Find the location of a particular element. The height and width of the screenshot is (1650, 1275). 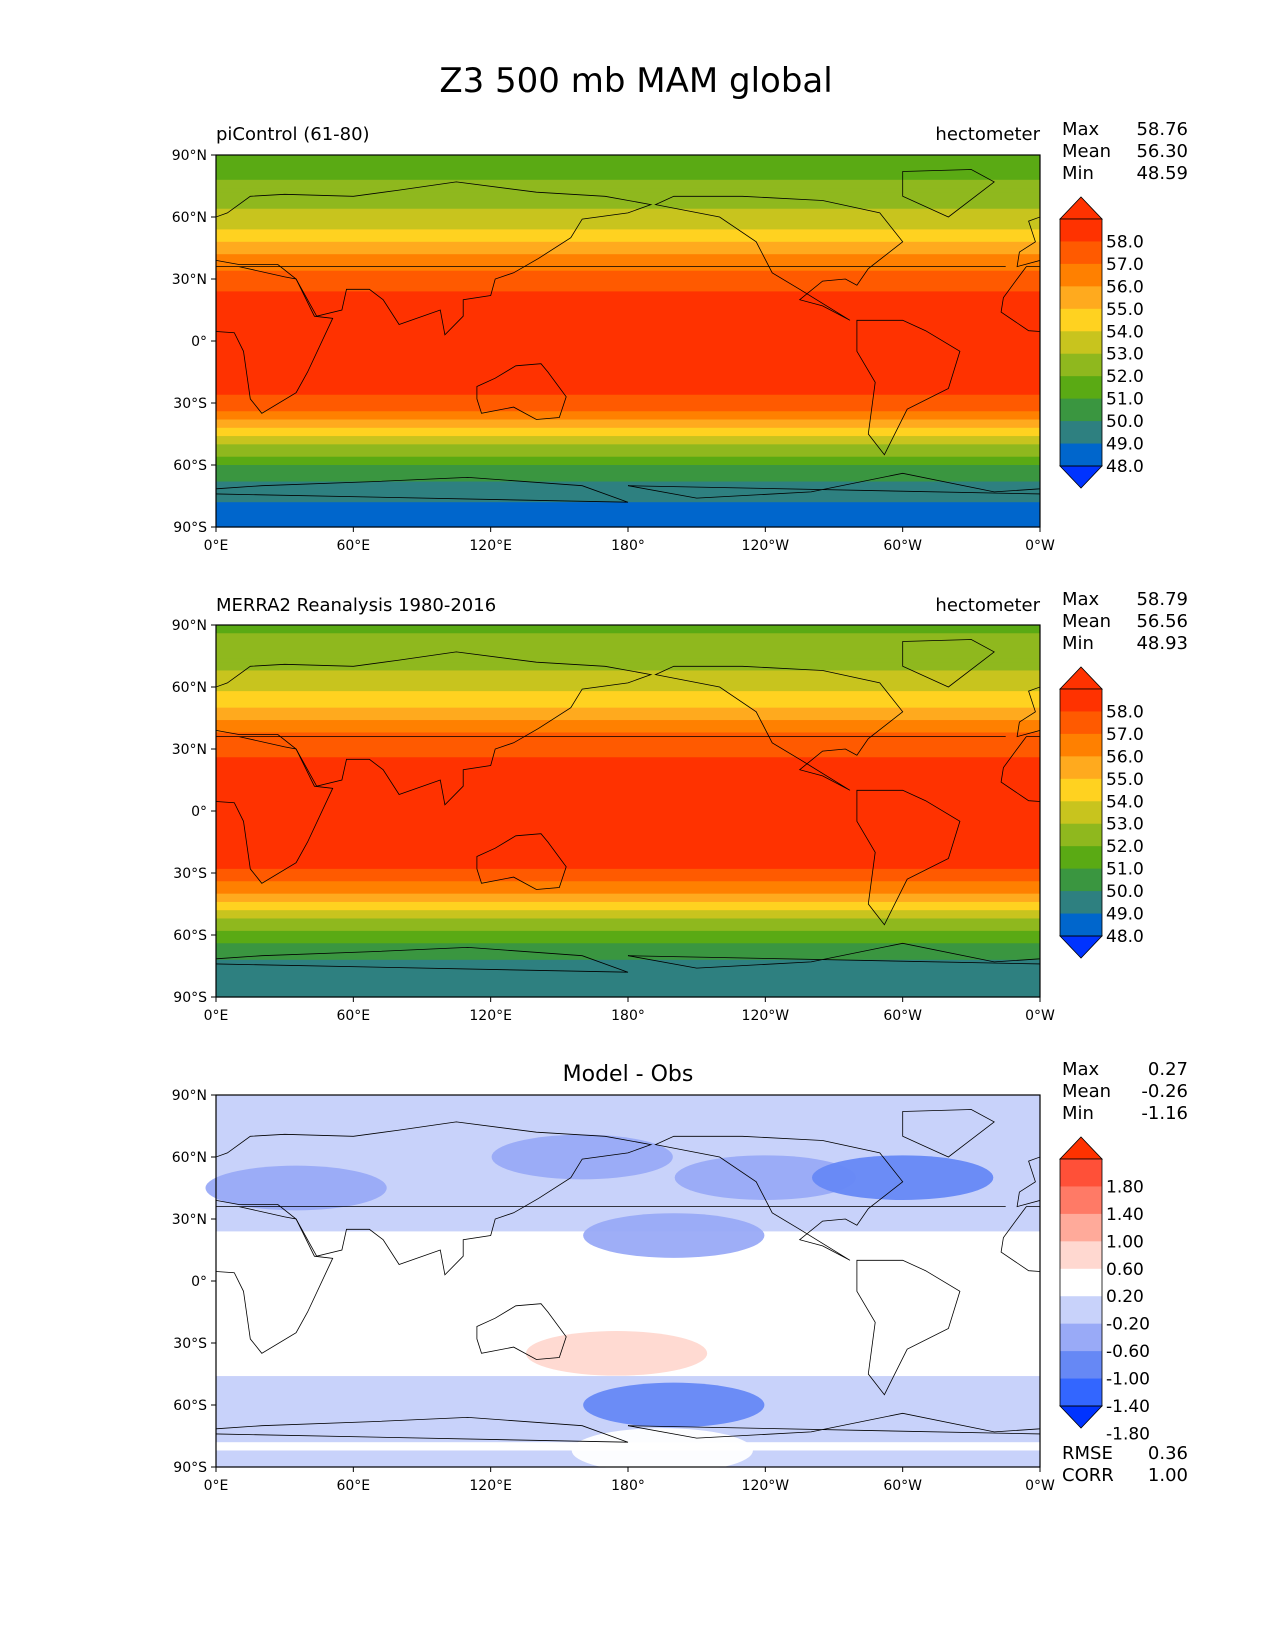

colorbar-tick-label: 56.0 is located at coordinates (1125, 287).